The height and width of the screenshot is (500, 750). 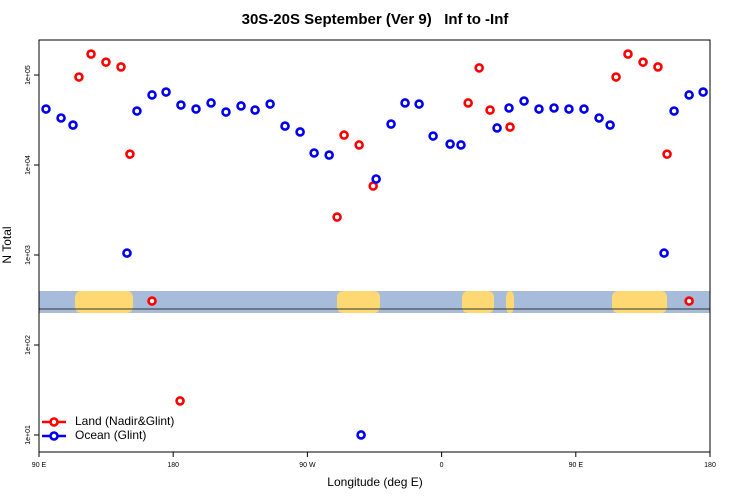 What do you see at coordinates (28, 255) in the screenshot?
I see `y-tick-label: 1e+03` at bounding box center [28, 255].